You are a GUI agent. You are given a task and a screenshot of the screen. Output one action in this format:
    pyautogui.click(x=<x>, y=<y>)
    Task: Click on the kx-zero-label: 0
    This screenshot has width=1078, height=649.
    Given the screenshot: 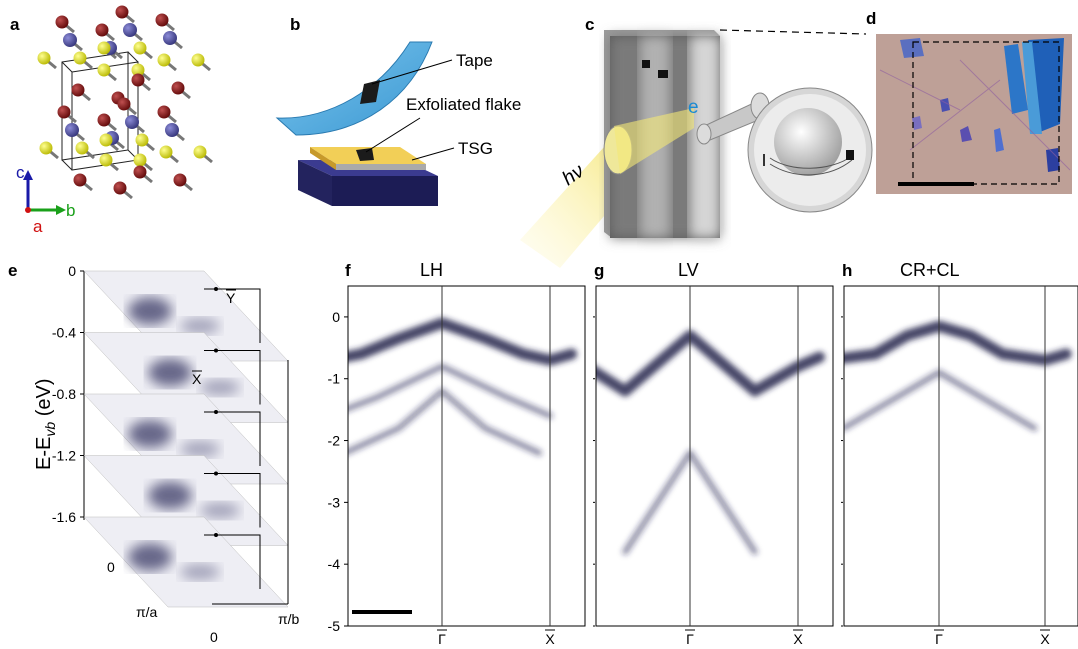 What is the action you would take?
    pyautogui.click(x=111, y=567)
    